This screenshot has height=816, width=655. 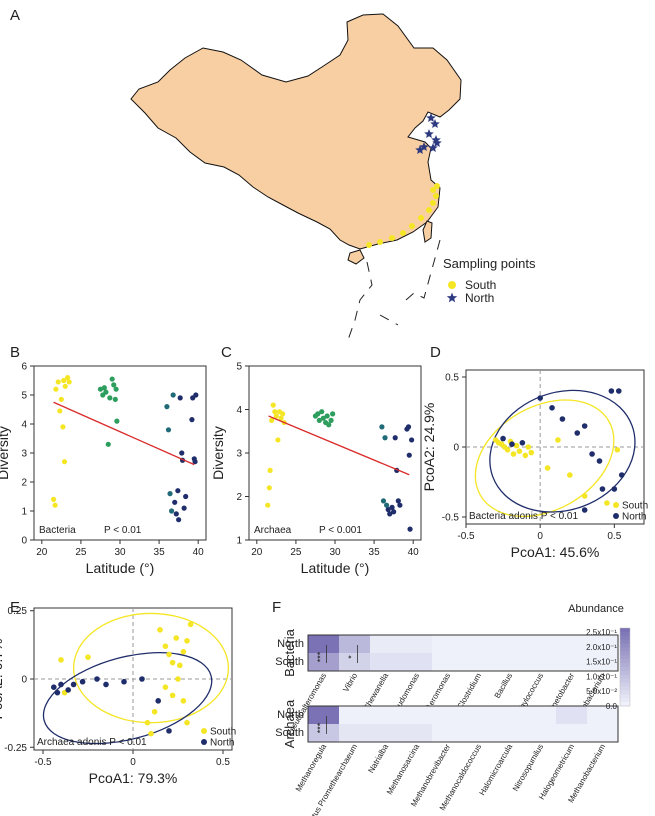 I want to click on y-axis-title: PcoA2: 6.7%, so click(x=2, y=679).